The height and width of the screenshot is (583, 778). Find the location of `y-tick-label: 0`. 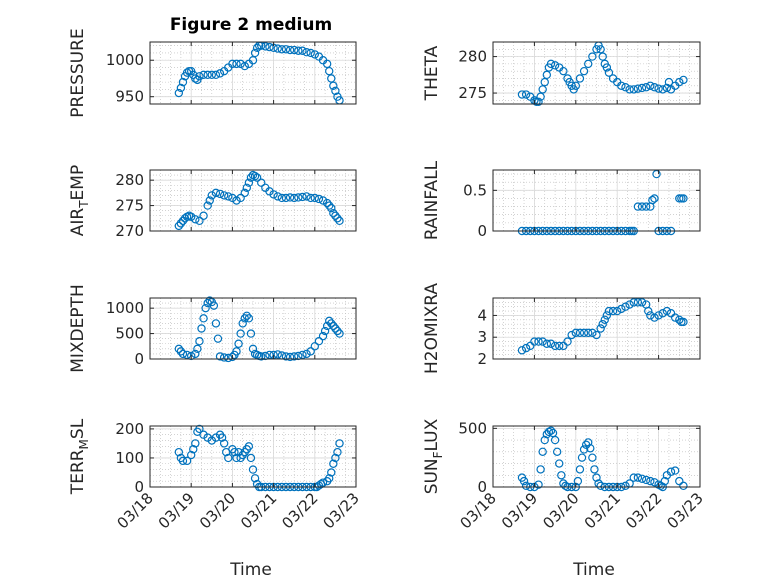

y-tick-label: 0 is located at coordinates (482, 231).